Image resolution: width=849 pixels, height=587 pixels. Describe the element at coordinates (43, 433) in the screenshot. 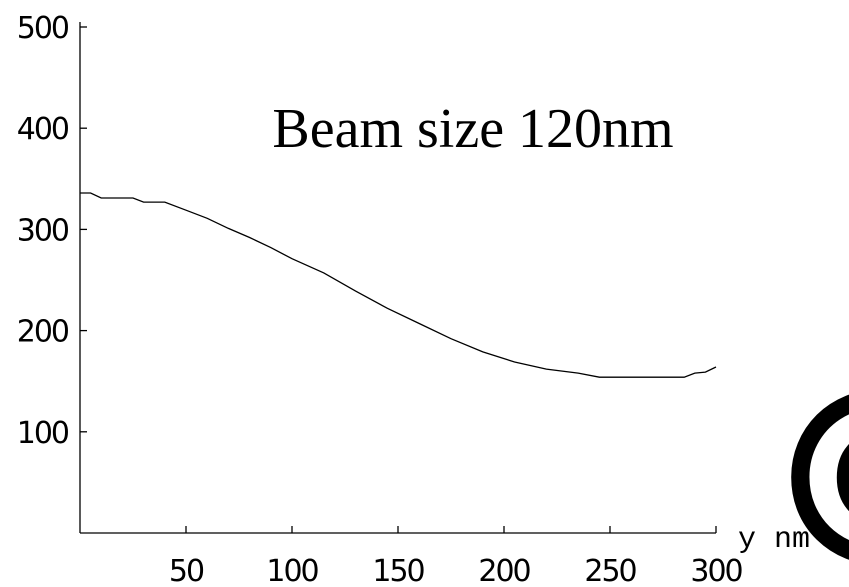

I see `y-tick-label: 100` at that location.